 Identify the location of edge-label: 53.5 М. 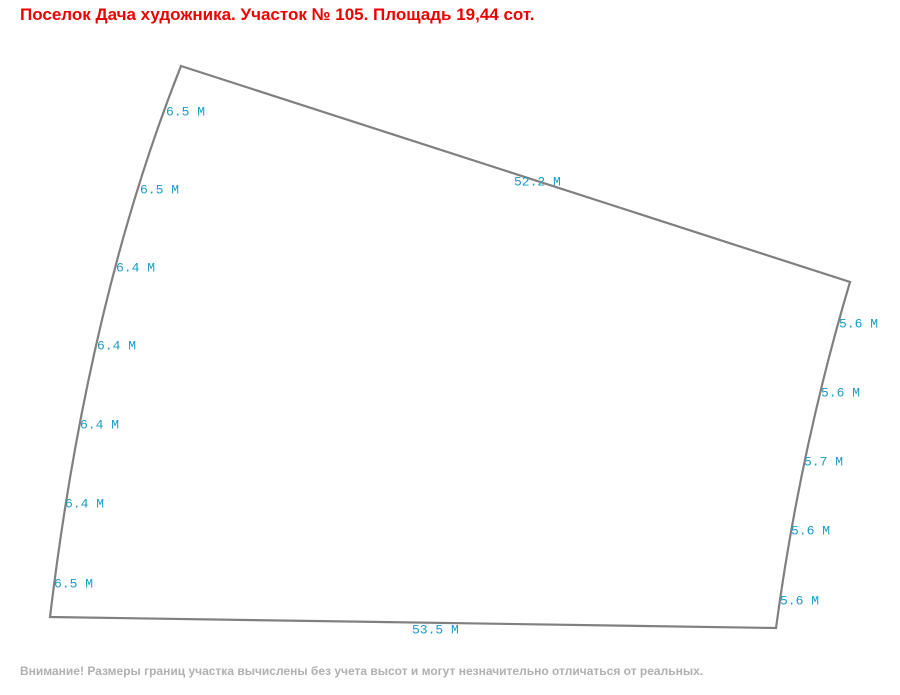
(435, 629).